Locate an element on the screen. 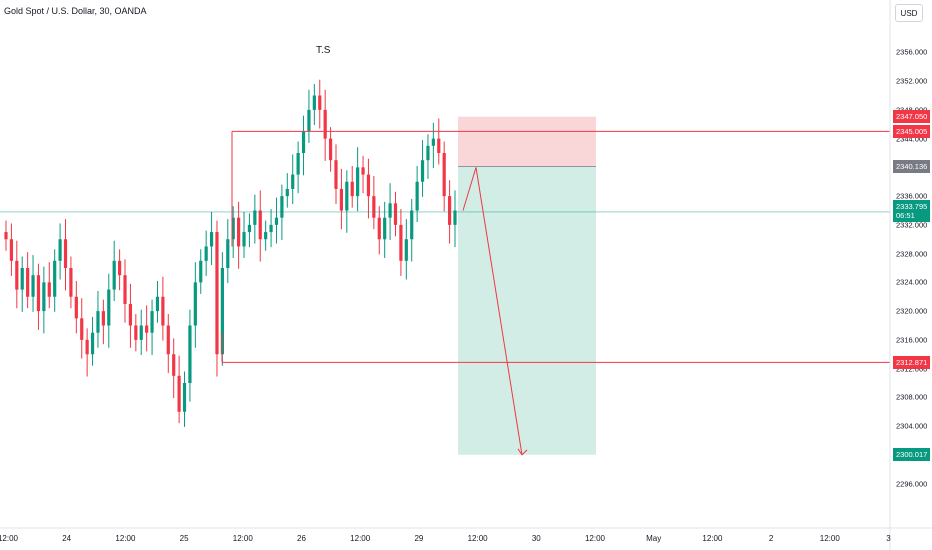  y-tick-label: 2304.000 is located at coordinates (912, 426).